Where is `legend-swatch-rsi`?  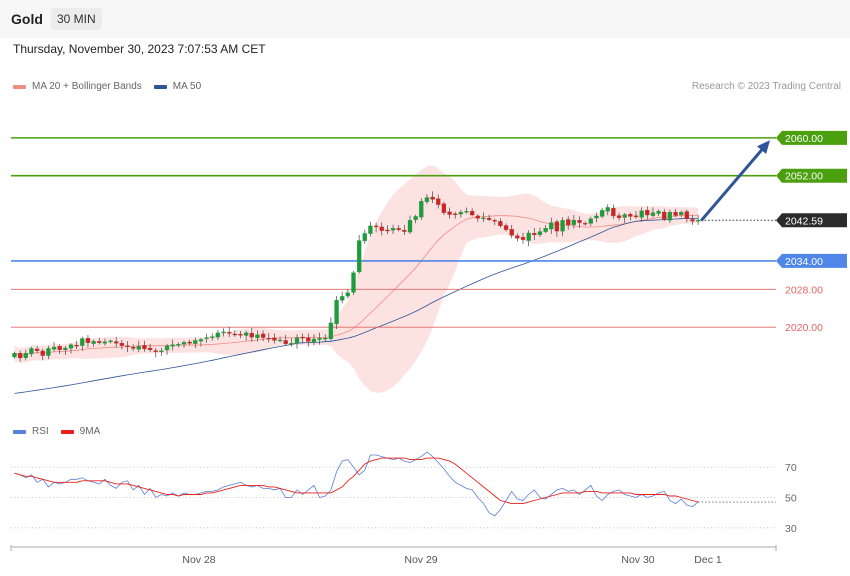
legend-swatch-rsi is located at coordinates (19, 431).